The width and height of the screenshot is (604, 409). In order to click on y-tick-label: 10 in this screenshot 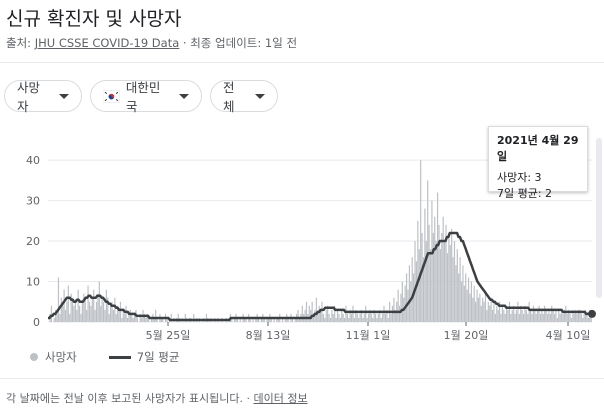, I will do `click(33, 282)`.